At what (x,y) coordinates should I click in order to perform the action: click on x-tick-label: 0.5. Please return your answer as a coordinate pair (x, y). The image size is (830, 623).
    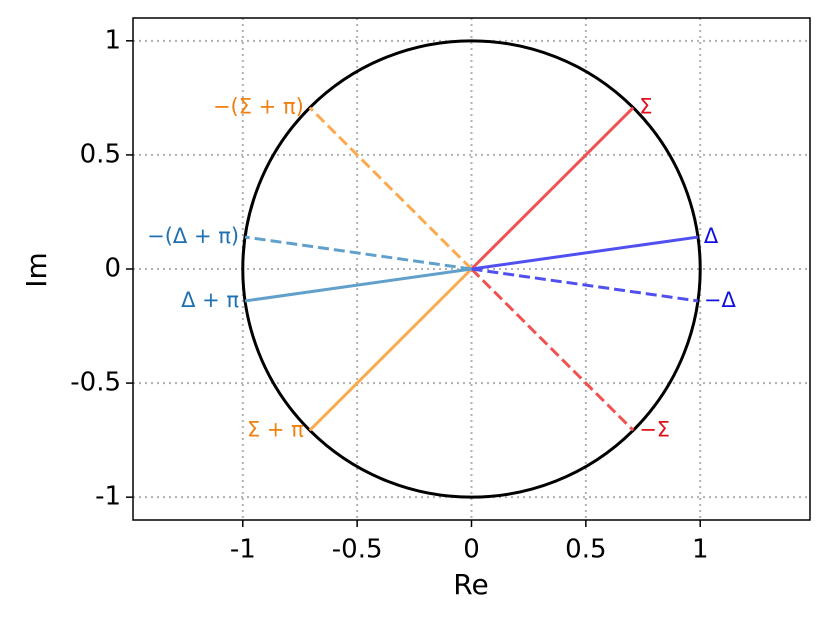
    Looking at the image, I should click on (585, 550).